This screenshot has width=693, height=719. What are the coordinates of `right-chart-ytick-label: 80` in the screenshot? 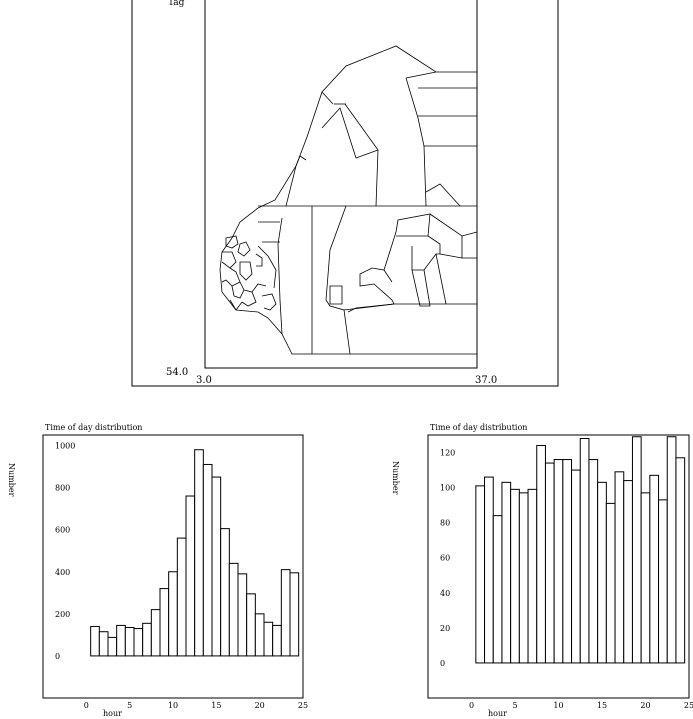 It's located at (445, 523).